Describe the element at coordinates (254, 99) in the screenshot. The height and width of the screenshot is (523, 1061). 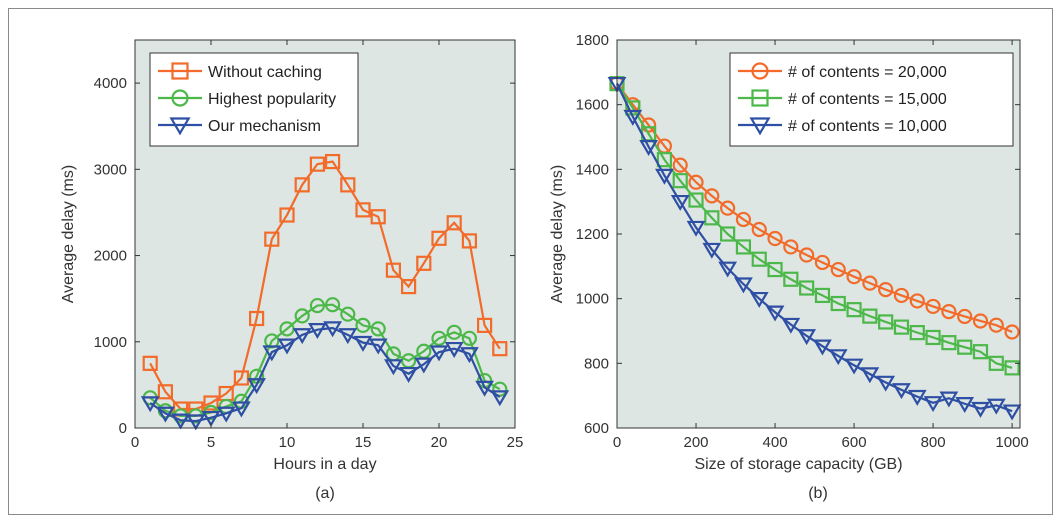
I see `legend-box` at that location.